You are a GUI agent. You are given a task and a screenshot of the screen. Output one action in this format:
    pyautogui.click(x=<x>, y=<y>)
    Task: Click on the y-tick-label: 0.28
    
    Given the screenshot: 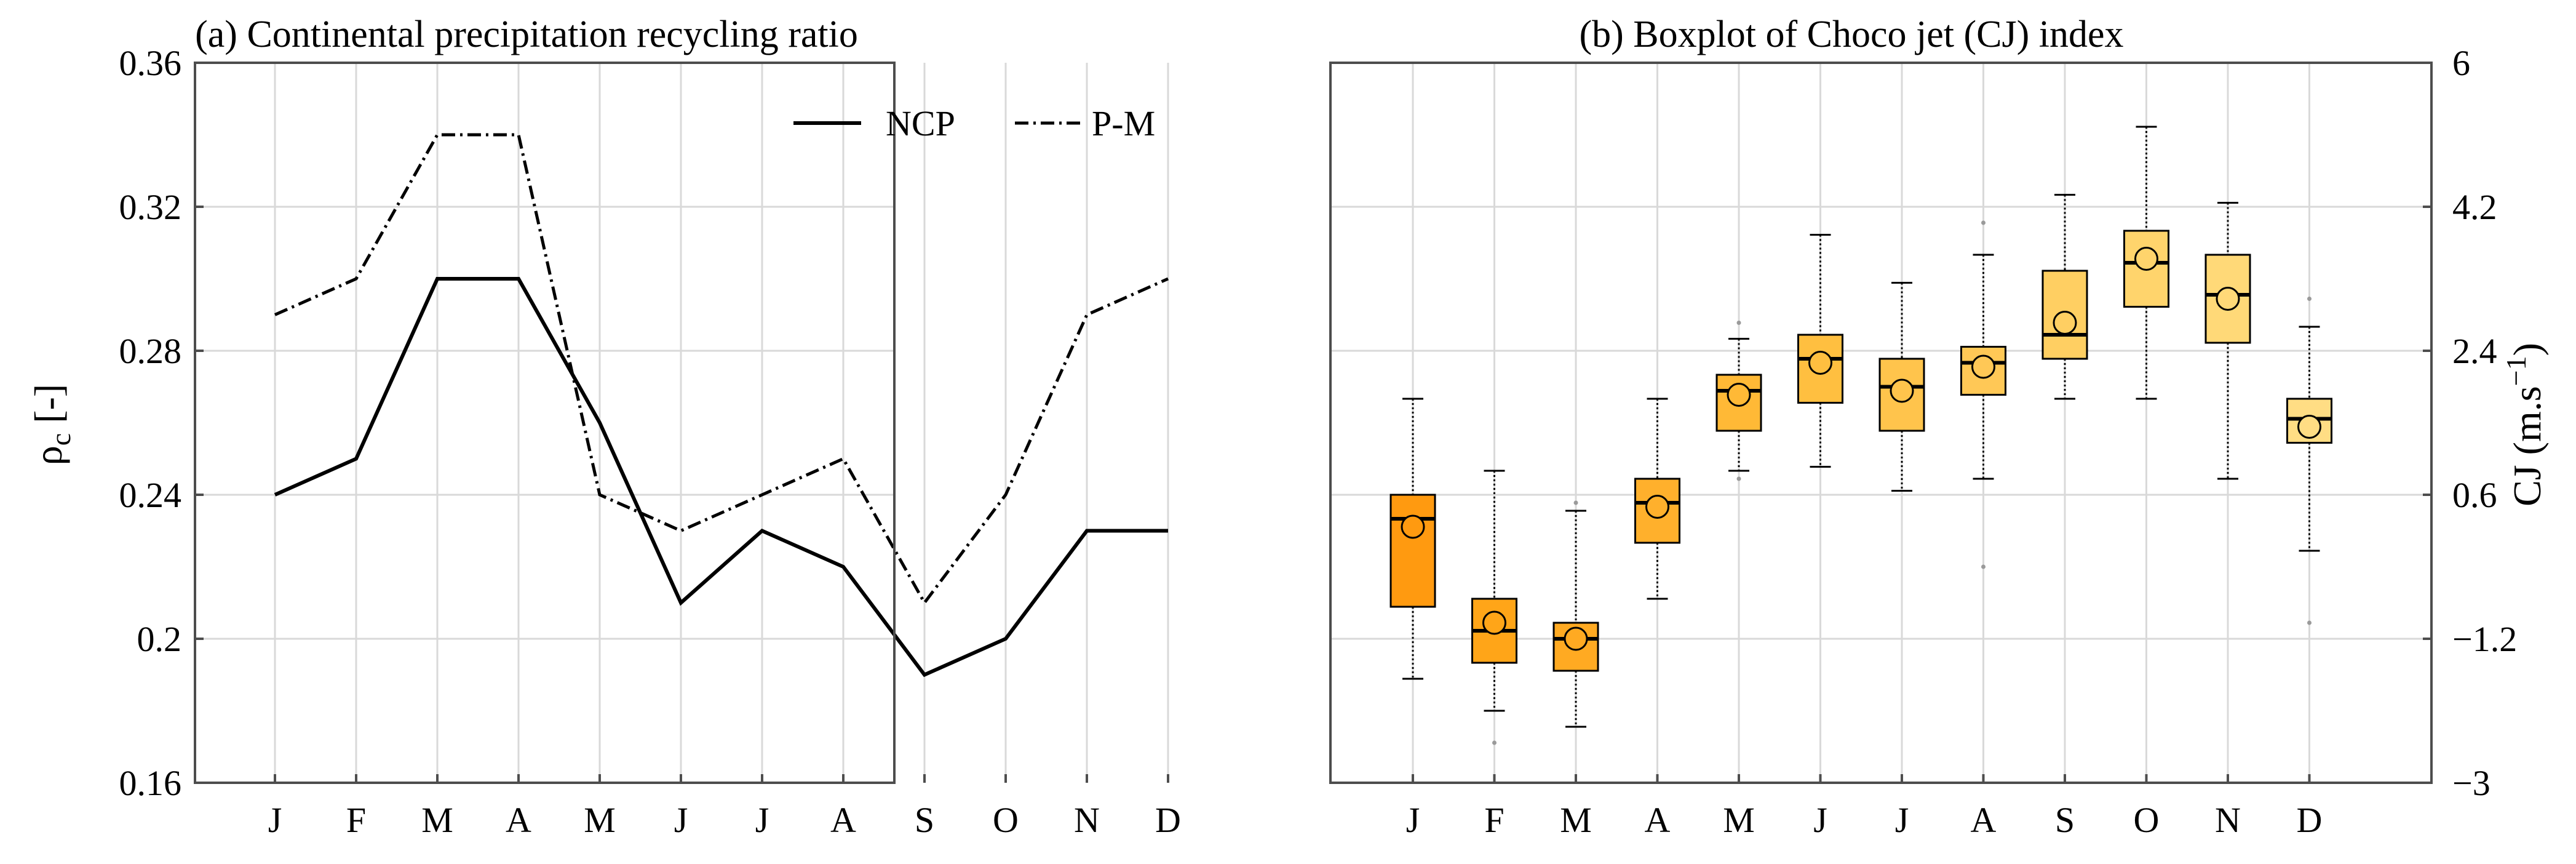 What is the action you would take?
    pyautogui.click(x=150, y=351)
    